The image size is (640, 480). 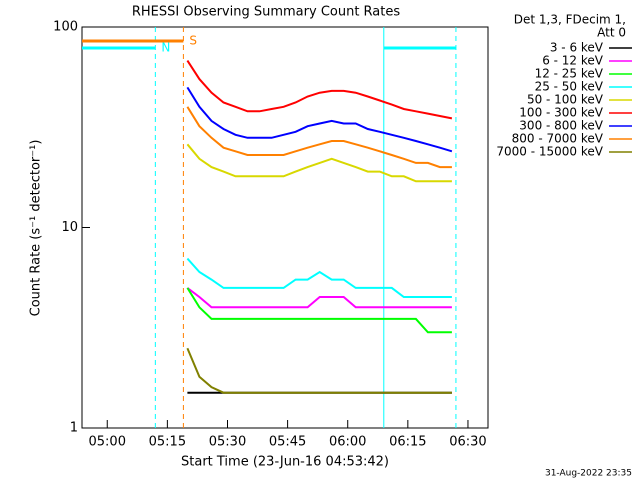 I want to click on x-tick-label: 06:15, so click(x=407, y=442).